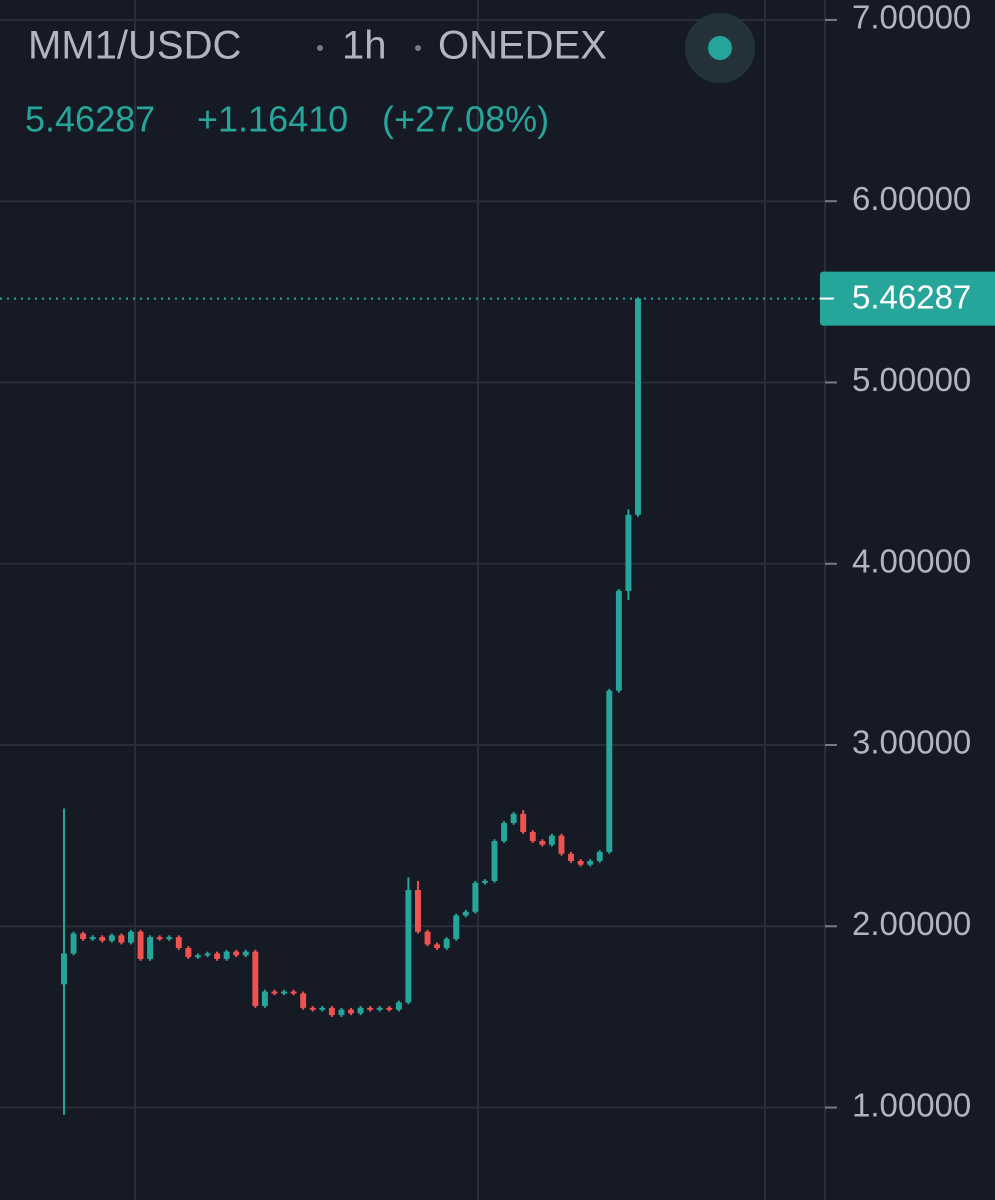 This screenshot has width=995, height=1200. I want to click on y-tick-label: 2.00000, so click(911, 923).